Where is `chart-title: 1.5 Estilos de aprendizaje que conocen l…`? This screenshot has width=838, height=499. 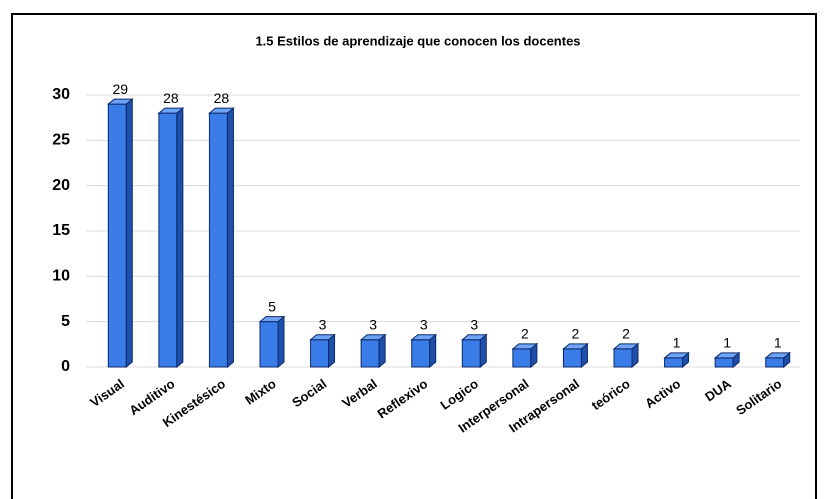
chart-title: 1.5 Estilos de aprendizaje que conocen l… is located at coordinates (417, 40).